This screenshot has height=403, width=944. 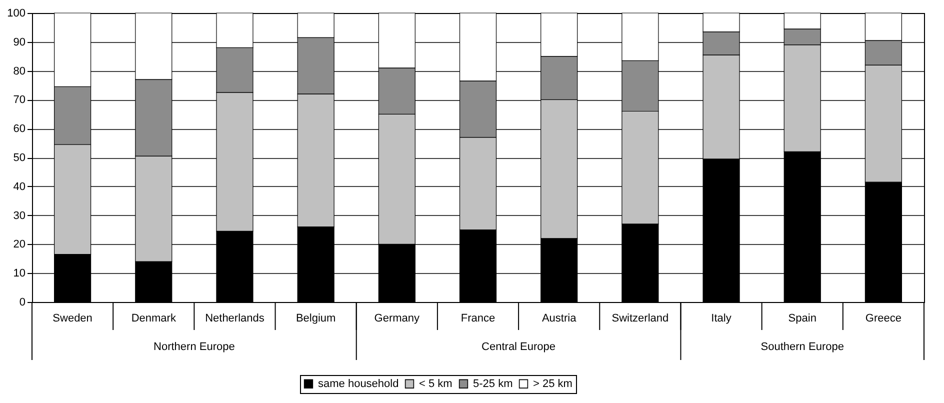 I want to click on x-tick-label: Switzerland, so click(x=640, y=318).